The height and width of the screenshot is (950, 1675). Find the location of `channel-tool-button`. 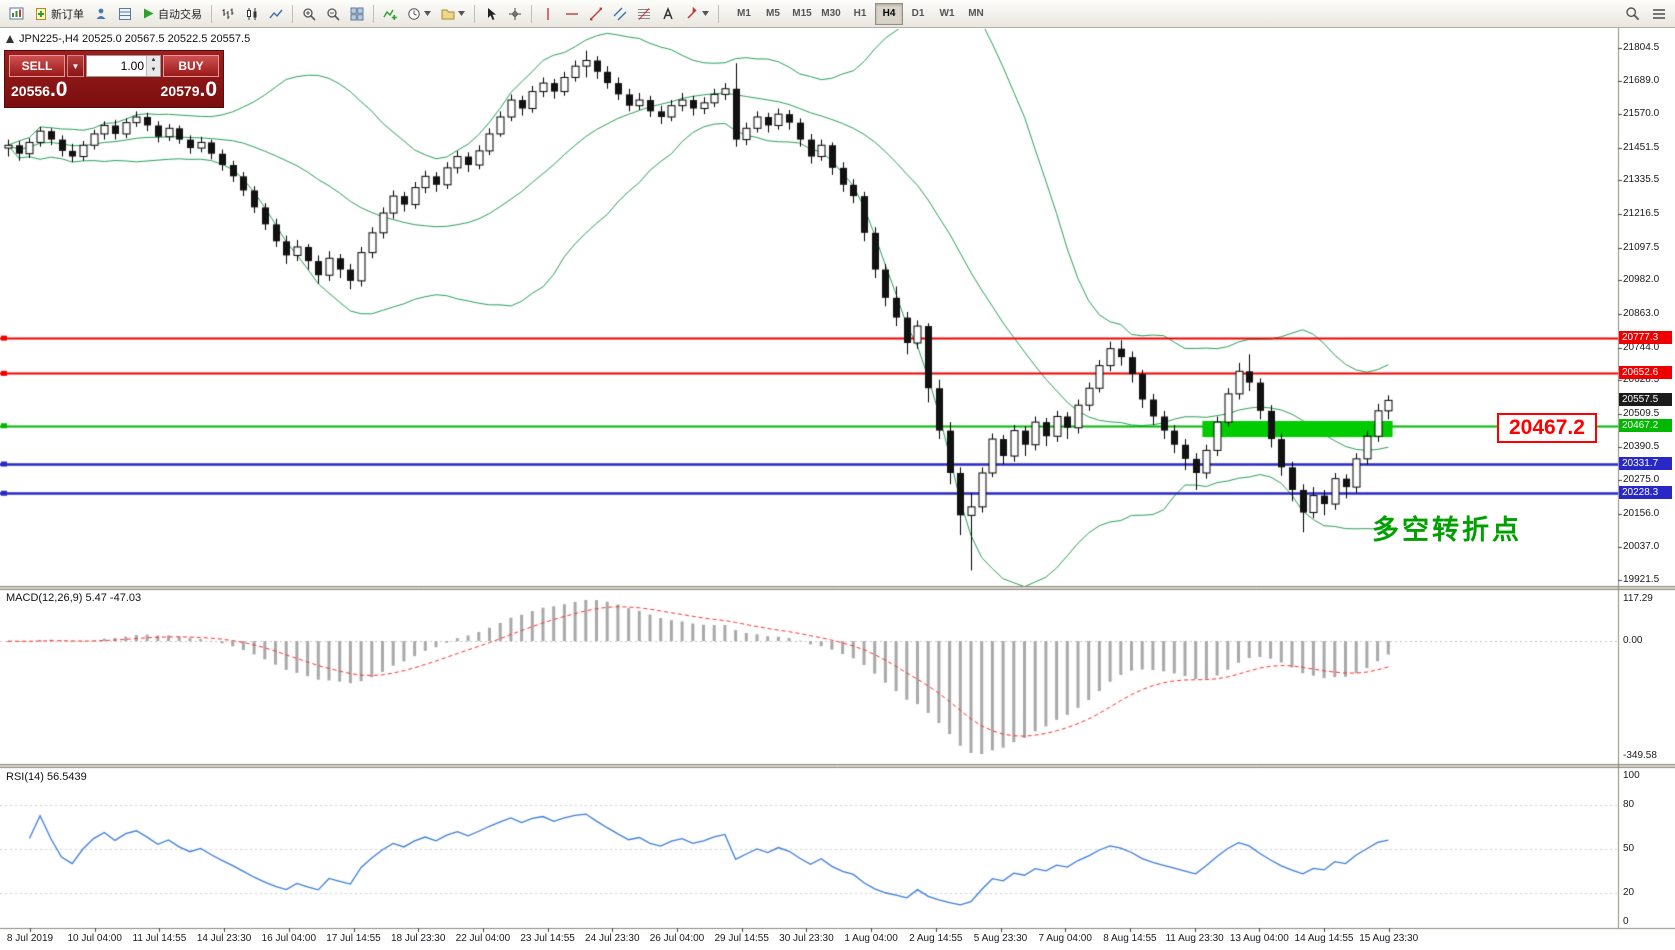

channel-tool-button is located at coordinates (620, 14).